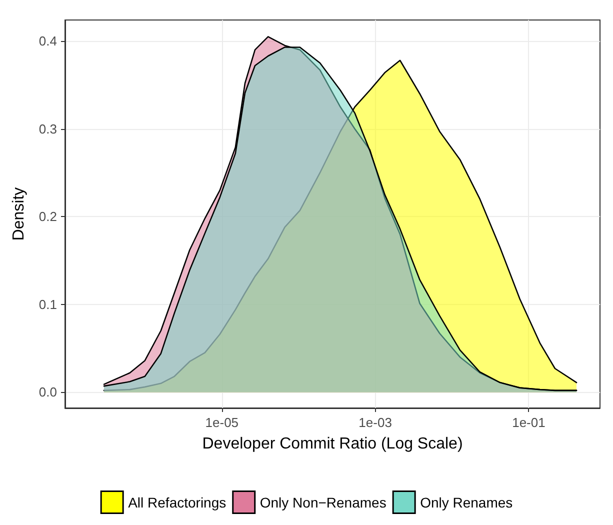  Describe the element at coordinates (323, 502) in the screenshot. I see `legend-label: Only Non−Renames` at that location.